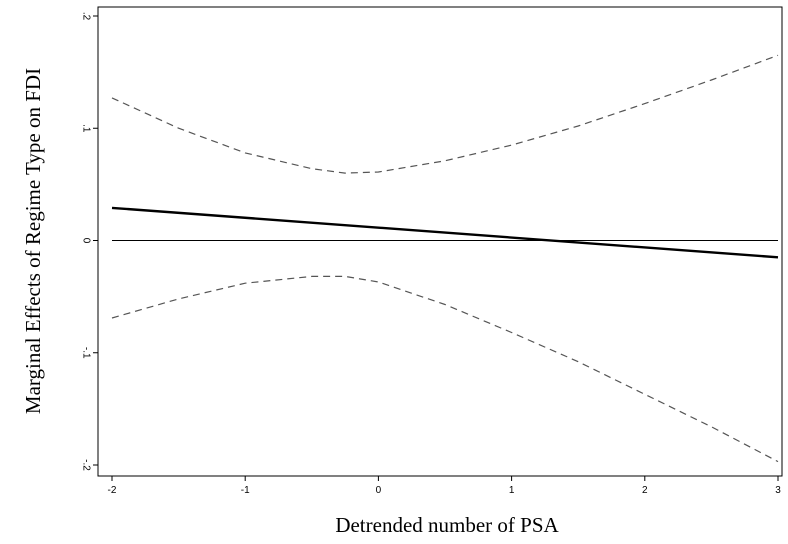  I want to click on y-axis: -.2 -.1 0 .1 .2, so click(89, 241).